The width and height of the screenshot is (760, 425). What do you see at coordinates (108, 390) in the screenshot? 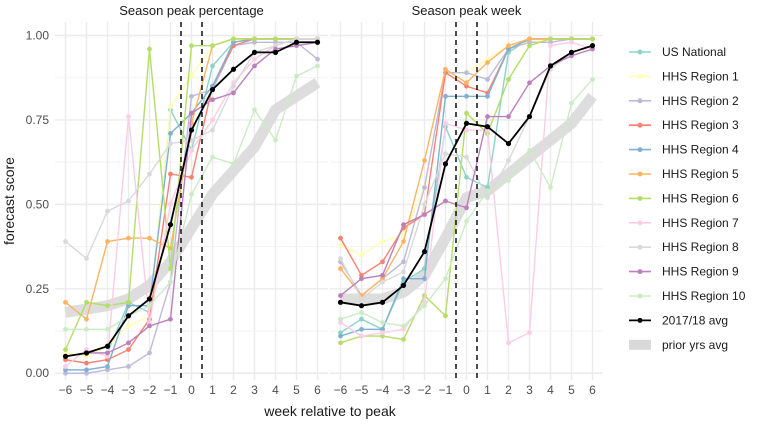
I see `x-tick-label: −4` at bounding box center [108, 390].